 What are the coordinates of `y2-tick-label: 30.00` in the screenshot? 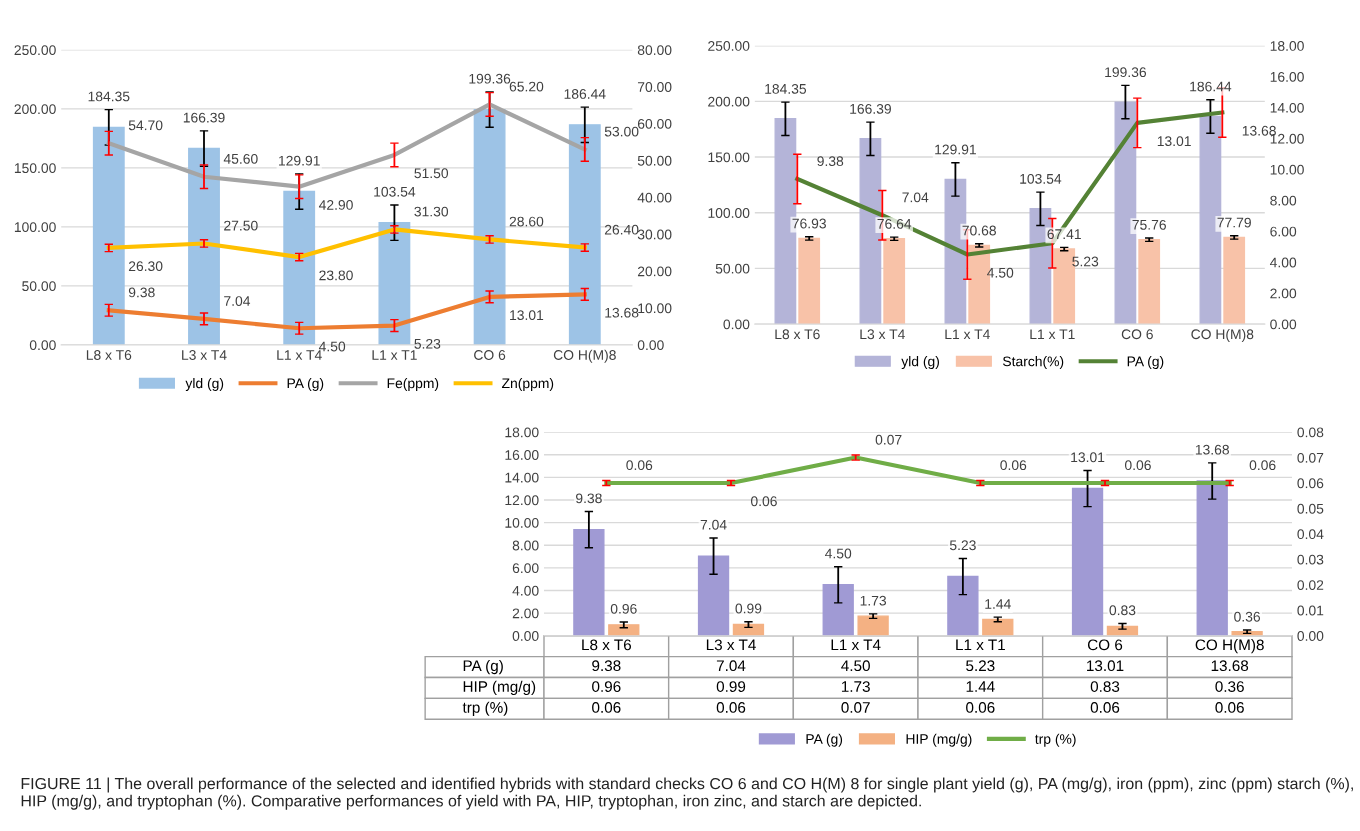 It's located at (654, 234).